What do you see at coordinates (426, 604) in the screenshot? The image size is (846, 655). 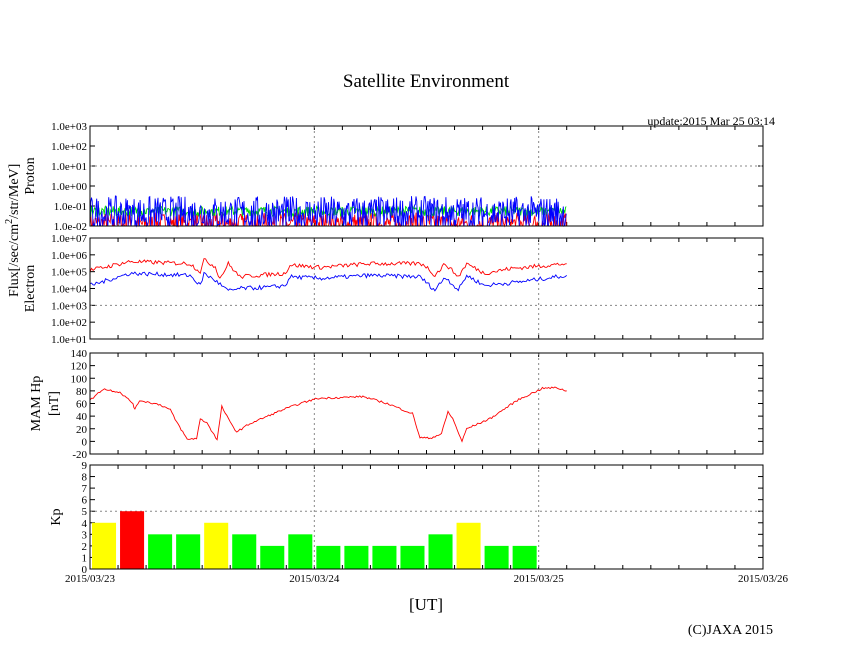 I see `x-axis-label: [UT]` at bounding box center [426, 604].